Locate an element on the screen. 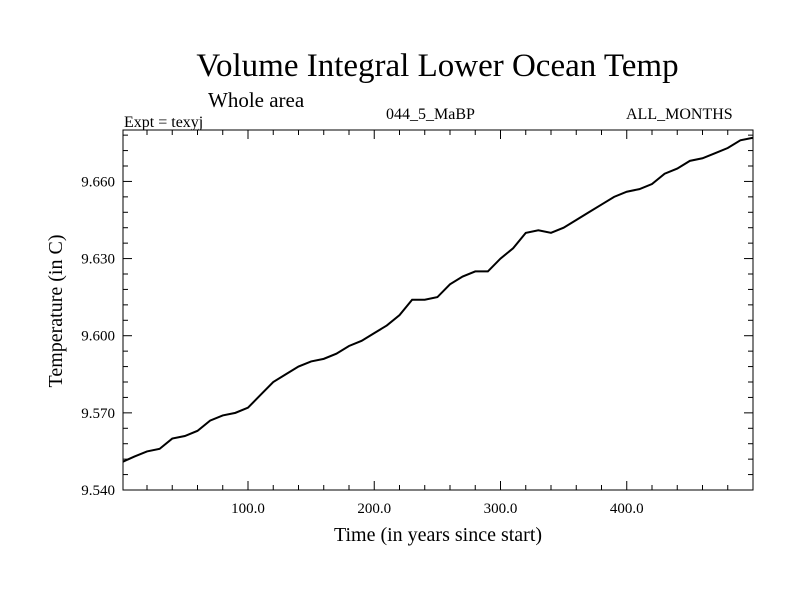 This screenshot has height=600, width=800. y-tick-label: 9.540 is located at coordinates (98, 491).